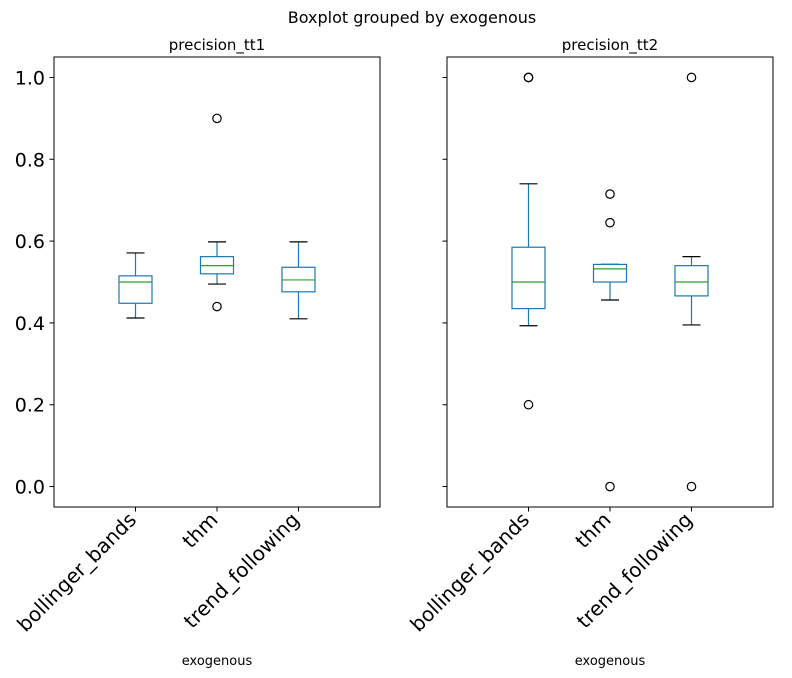 The height and width of the screenshot is (678, 792). I want to click on y-tick-label: 0.4, so click(30, 324).